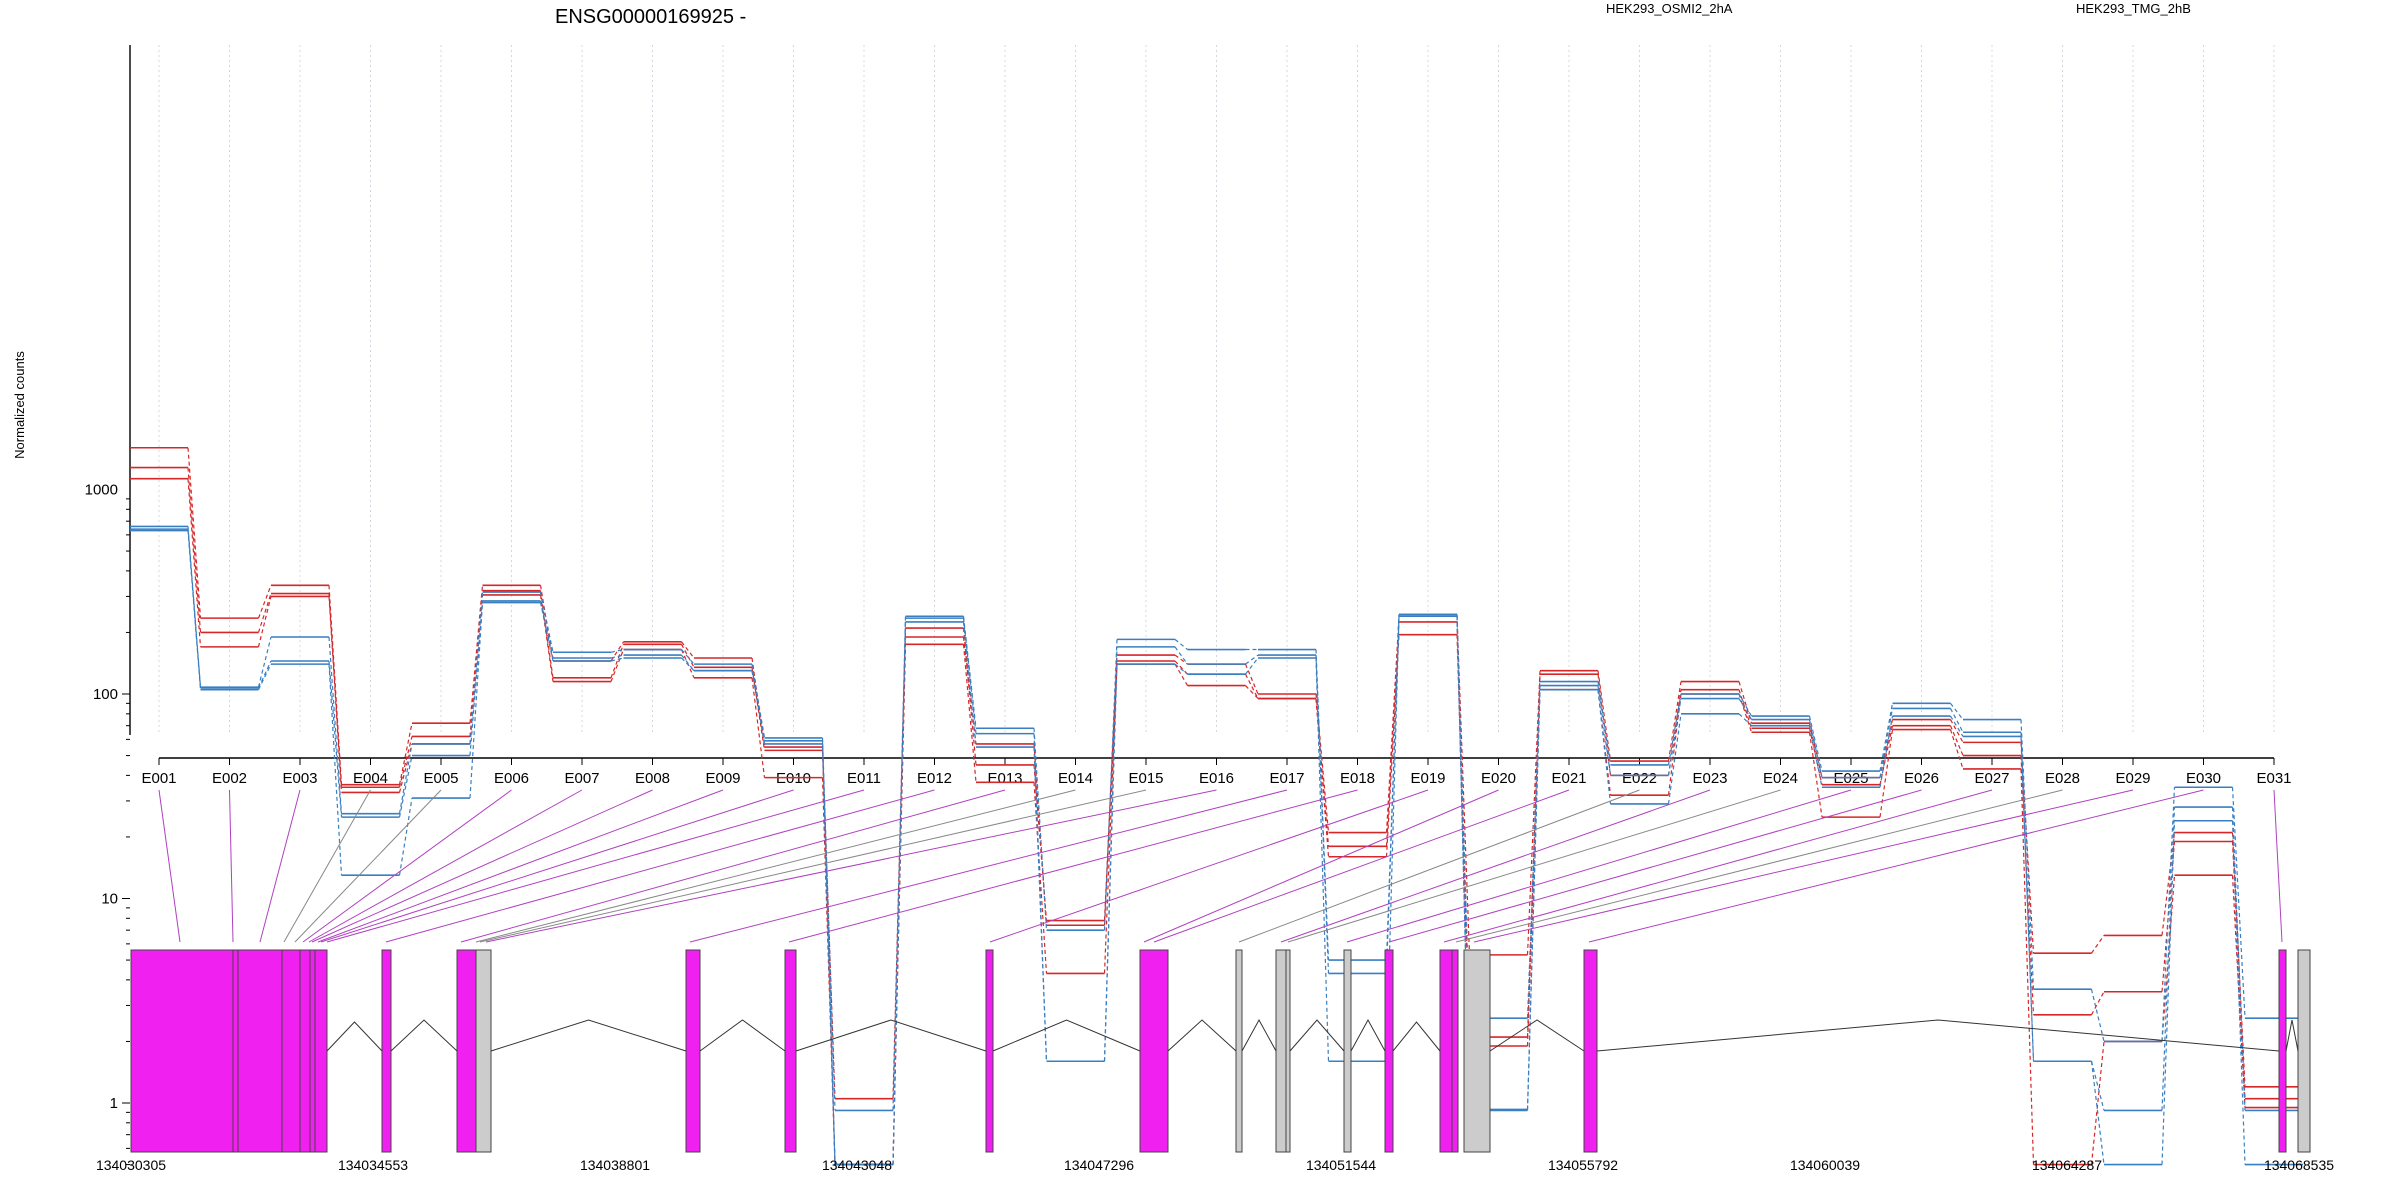 The height and width of the screenshot is (1200, 2400). What do you see at coordinates (2273, 778) in the screenshot?
I see `x-tick-label: E031` at bounding box center [2273, 778].